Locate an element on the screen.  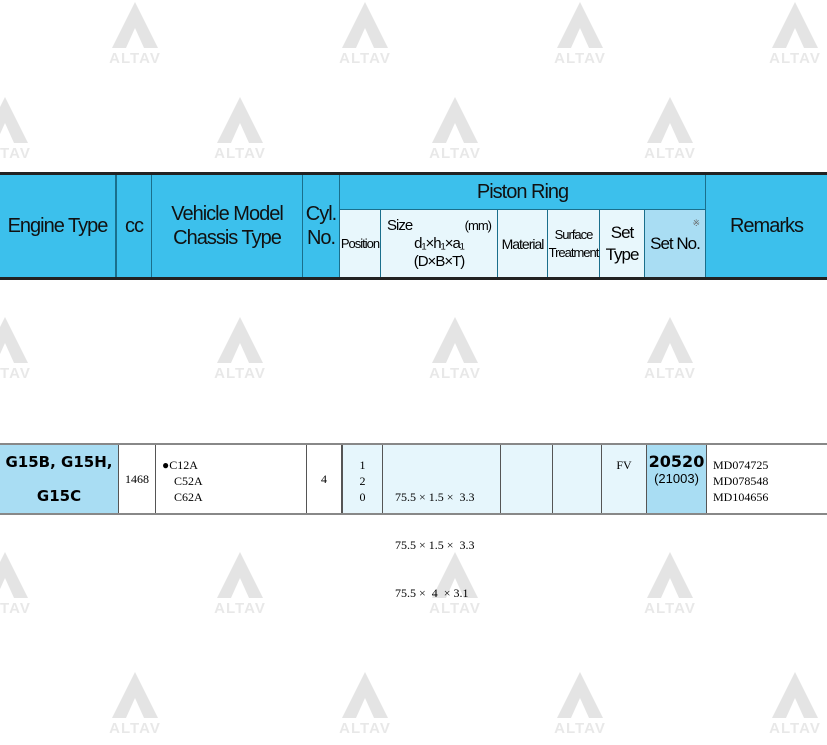
header-material: Material is located at coordinates (523, 243).